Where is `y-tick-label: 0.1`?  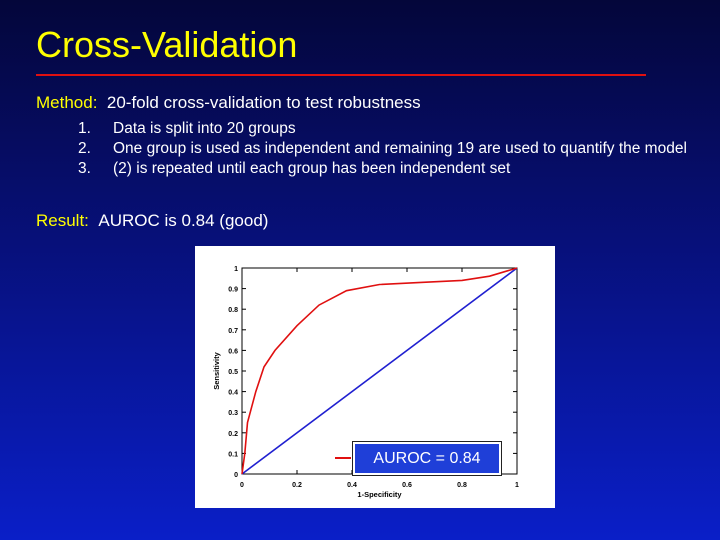 y-tick-label: 0.1 is located at coordinates (233, 454).